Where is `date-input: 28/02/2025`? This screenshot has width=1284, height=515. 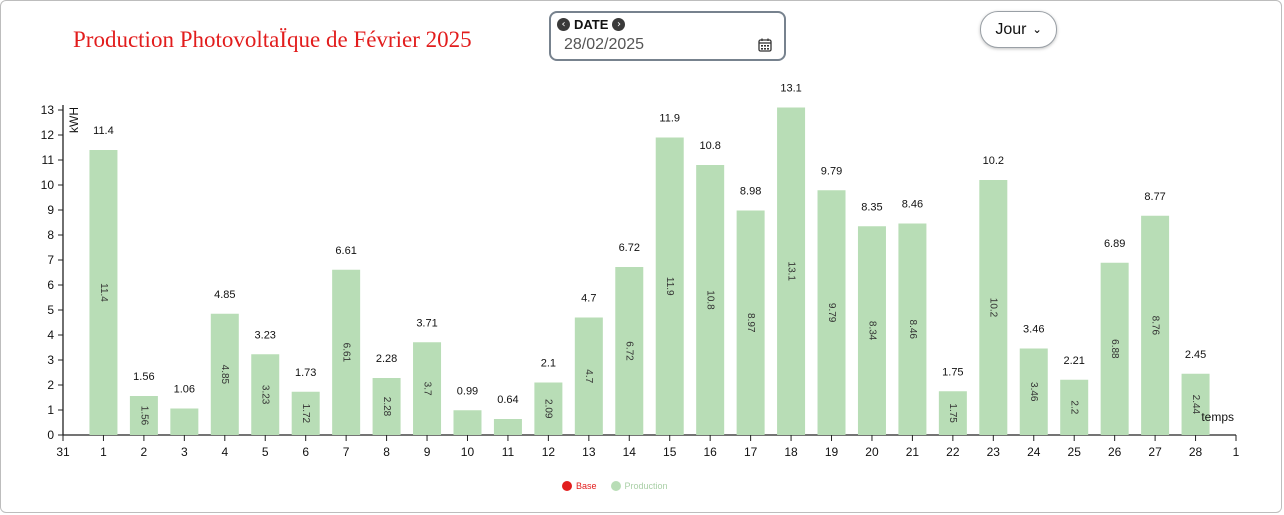
date-input: 28/02/2025 is located at coordinates (604, 44).